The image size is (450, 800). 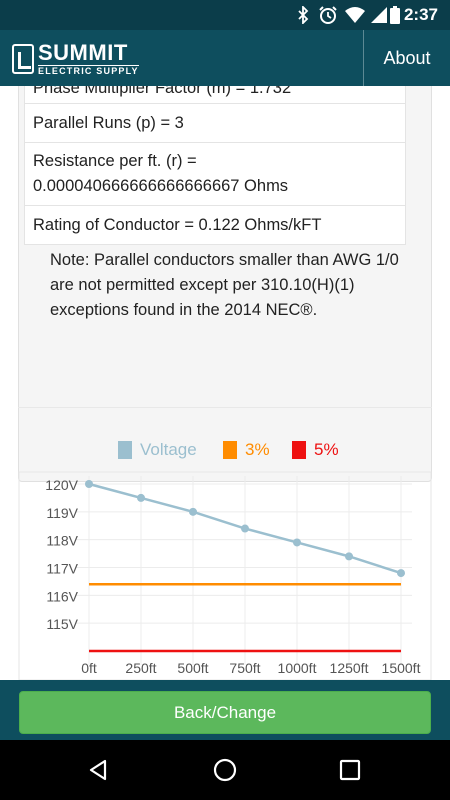 What do you see at coordinates (62, 624) in the screenshot?
I see `y-tick-label: 115V` at bounding box center [62, 624].